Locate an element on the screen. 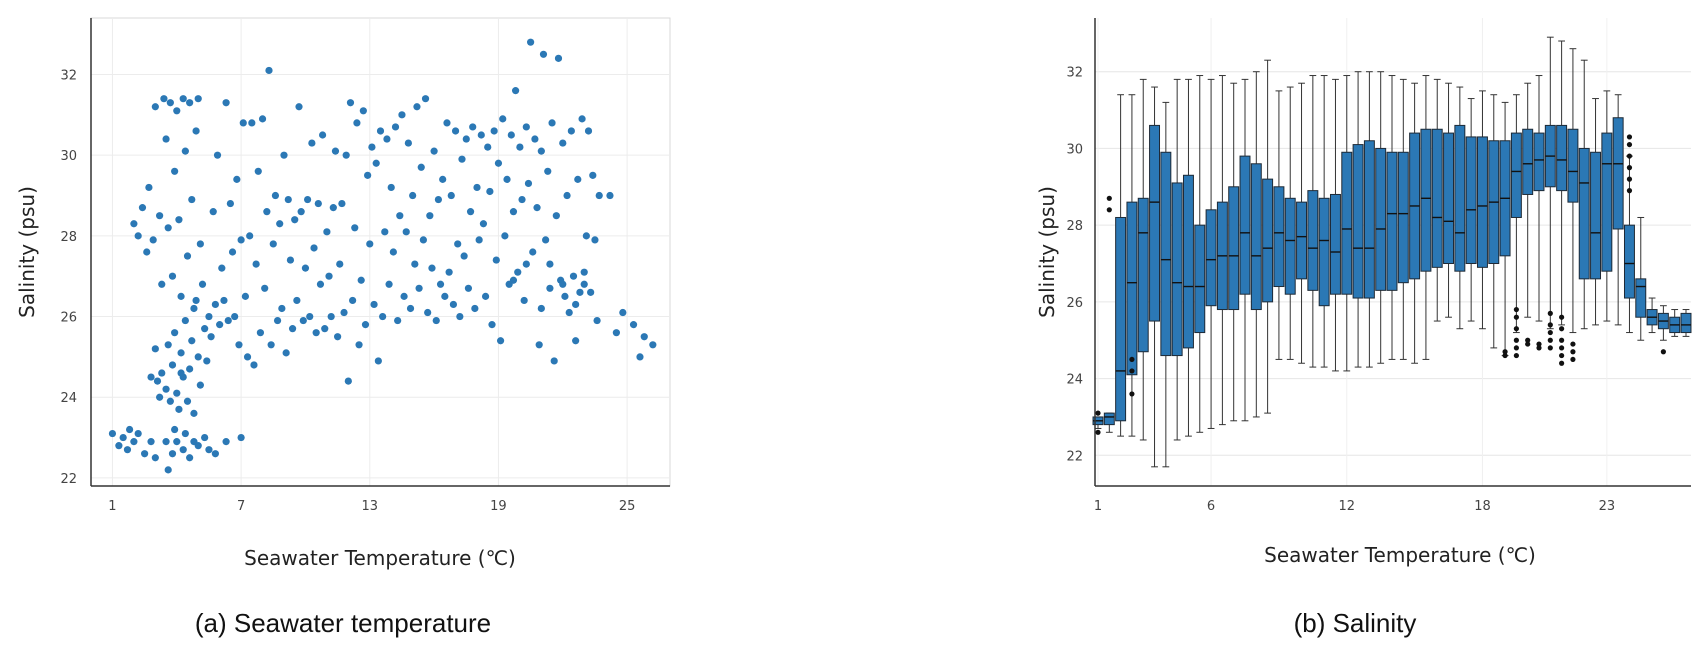 This screenshot has height=649, width=1697. boxplot-caption: (b) Salinity is located at coordinates (1355, 623).